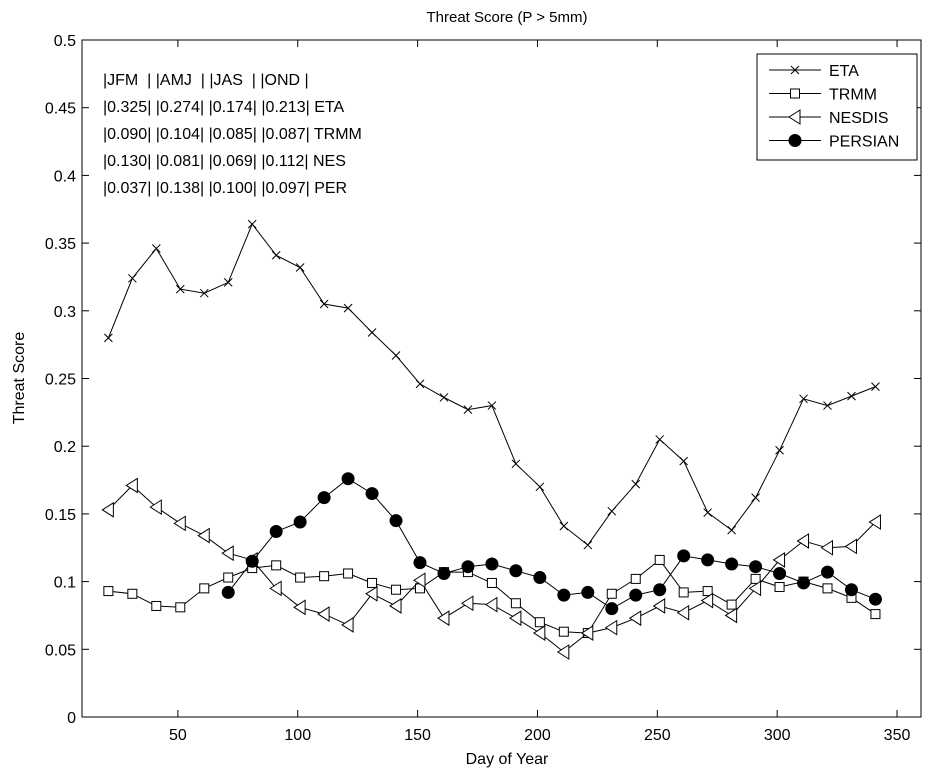 The height and width of the screenshot is (770, 933). What do you see at coordinates (65, 583) in the screenshot?
I see `y-tick-label: 0.1` at bounding box center [65, 583].